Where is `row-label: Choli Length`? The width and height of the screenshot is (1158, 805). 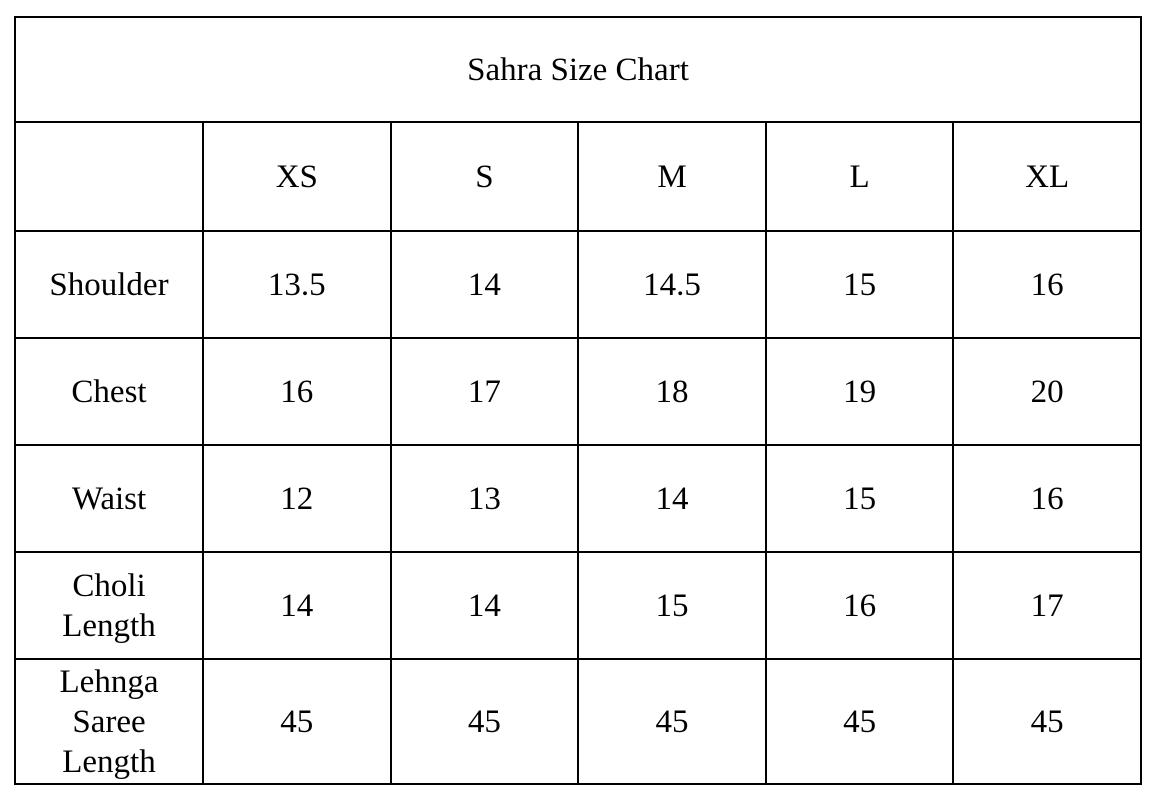
row-label: Choli Length is located at coordinates (109, 605).